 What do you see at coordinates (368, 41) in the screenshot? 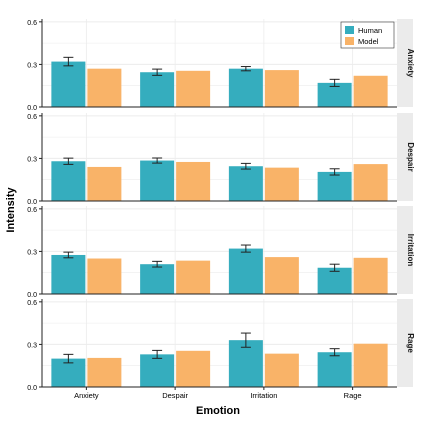
I see `legend-label-model: Model` at bounding box center [368, 41].